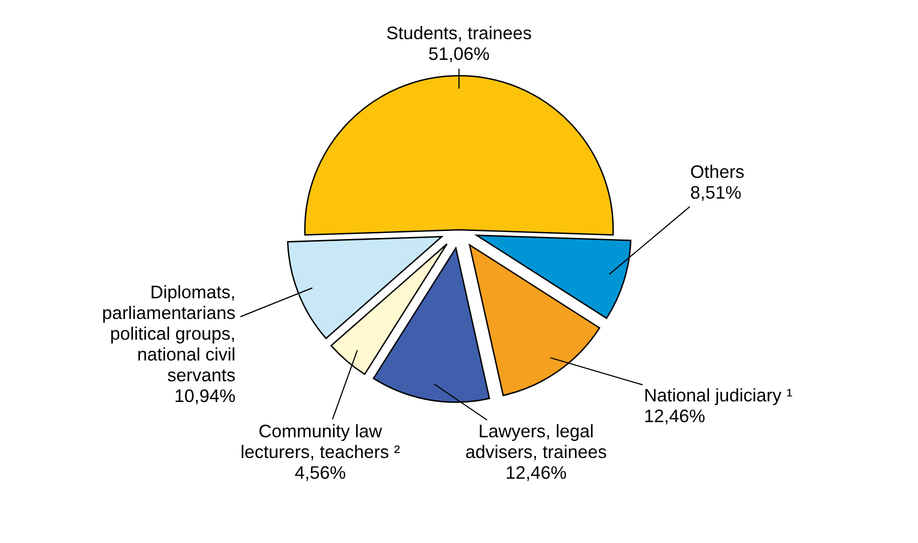  I want to click on slice-label: Diplomats, parliamentarians political groups, national civil servants, so click(169, 333).